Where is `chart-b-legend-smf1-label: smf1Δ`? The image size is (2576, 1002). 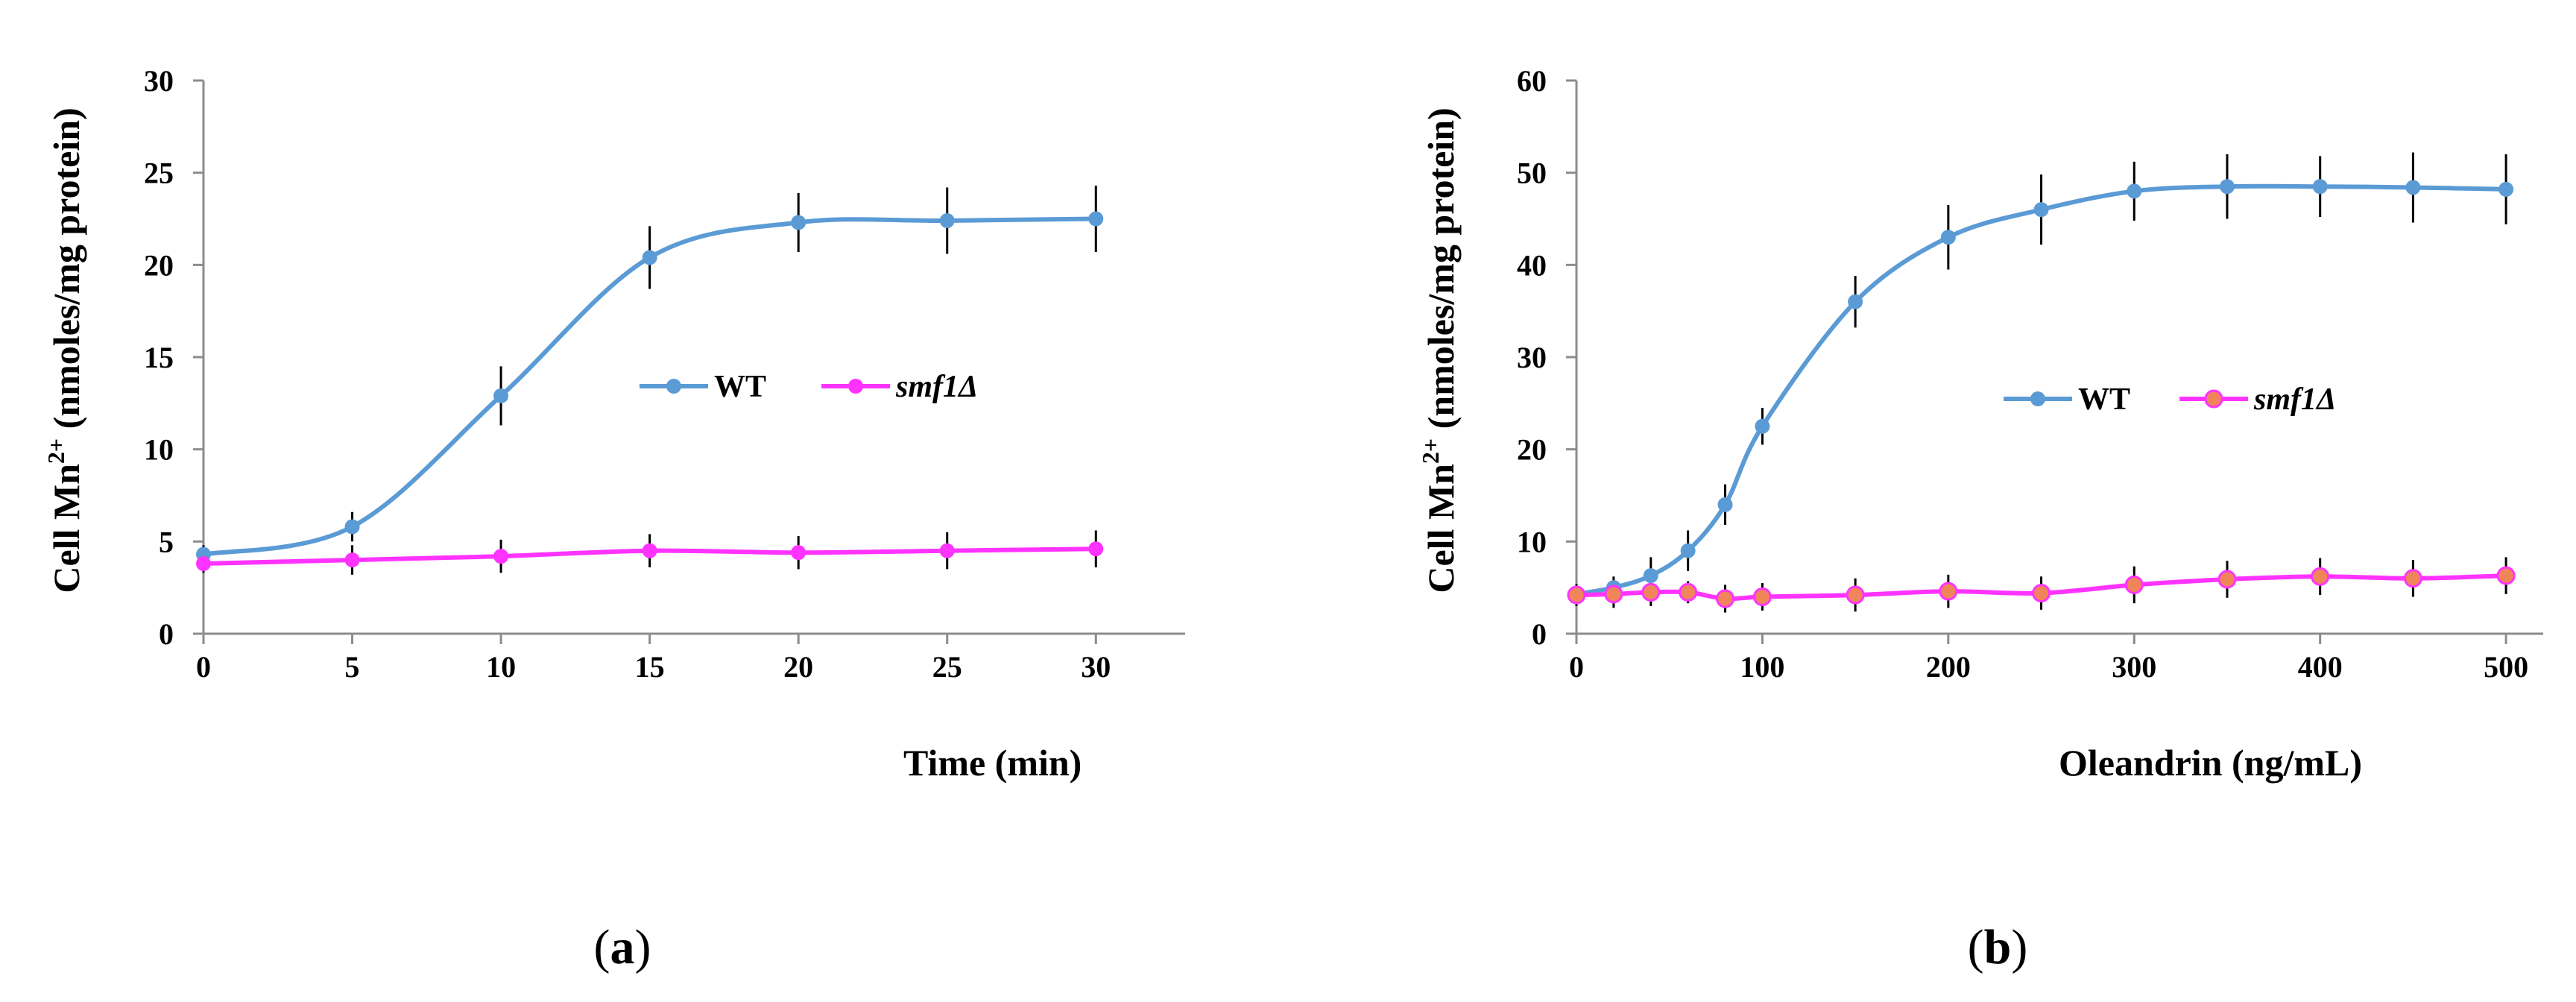 chart-b-legend-smf1-label: smf1Δ is located at coordinates (2294, 399).